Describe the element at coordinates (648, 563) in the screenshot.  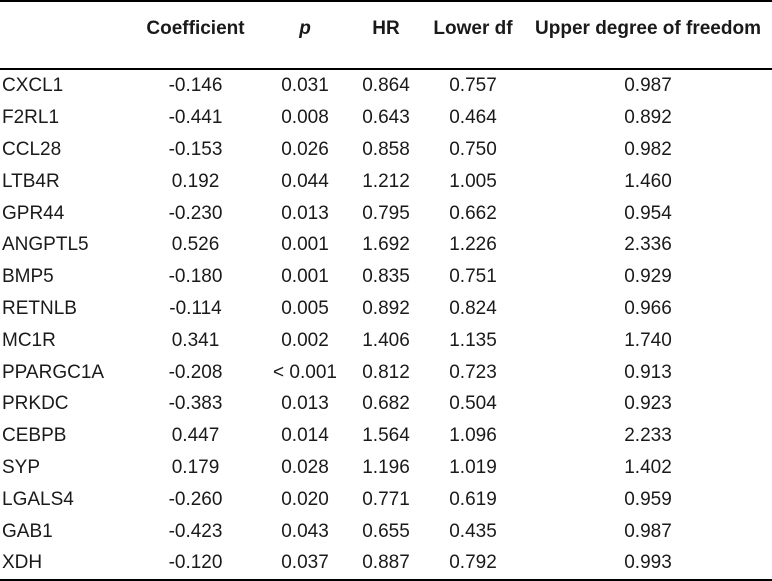
I see `cell-upper-df: 0.993` at that location.